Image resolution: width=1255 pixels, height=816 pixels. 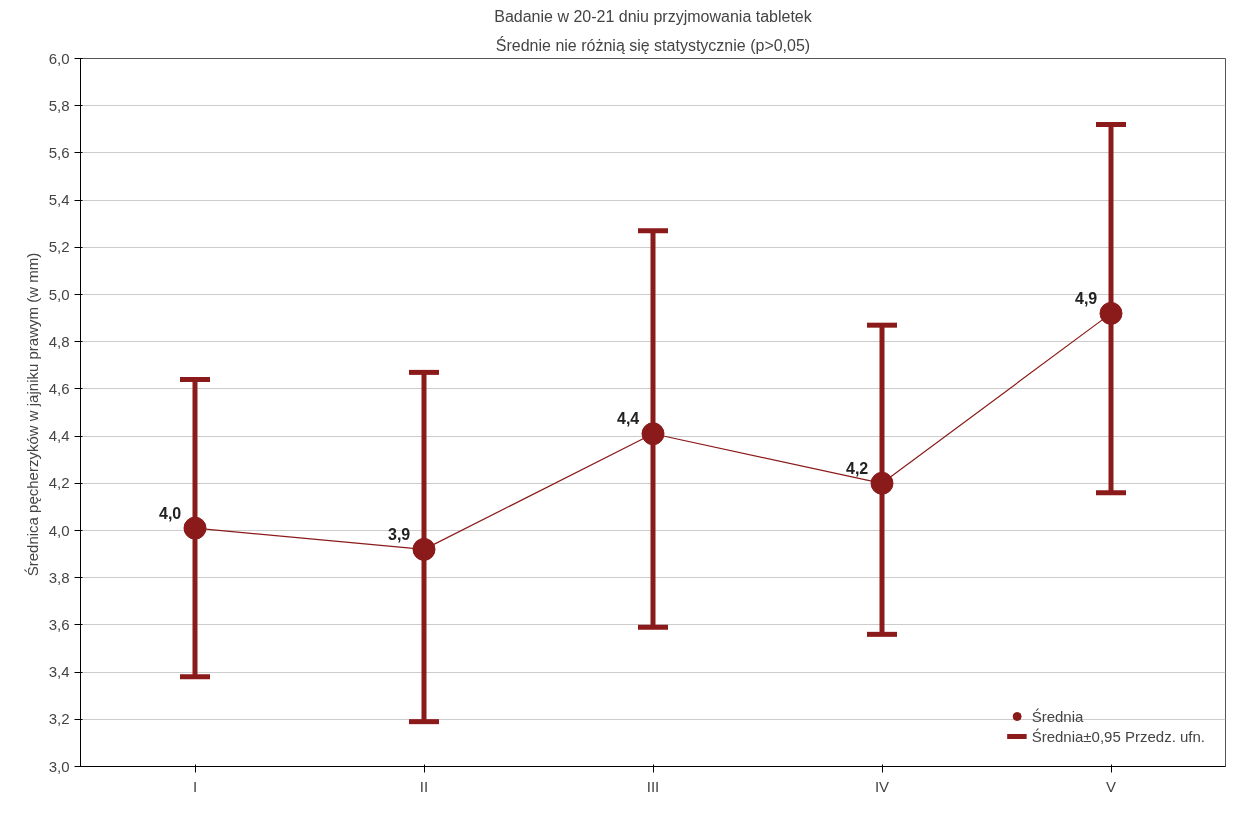 I want to click on y-tick-label: 5,8, so click(x=59, y=105).